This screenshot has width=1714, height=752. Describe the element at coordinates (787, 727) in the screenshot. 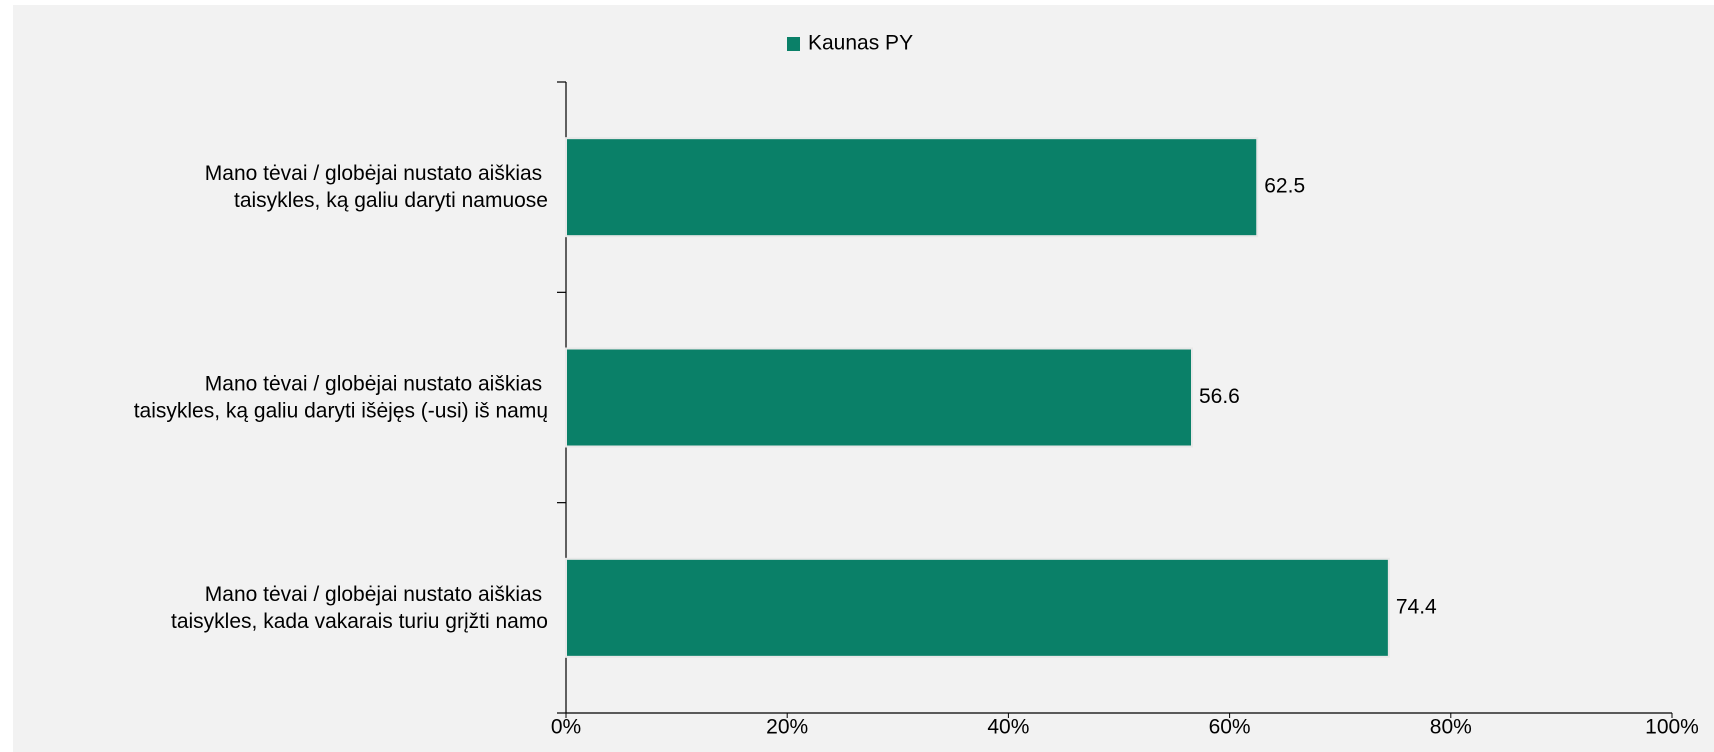

I see `x-tick-label: 20%` at that location.